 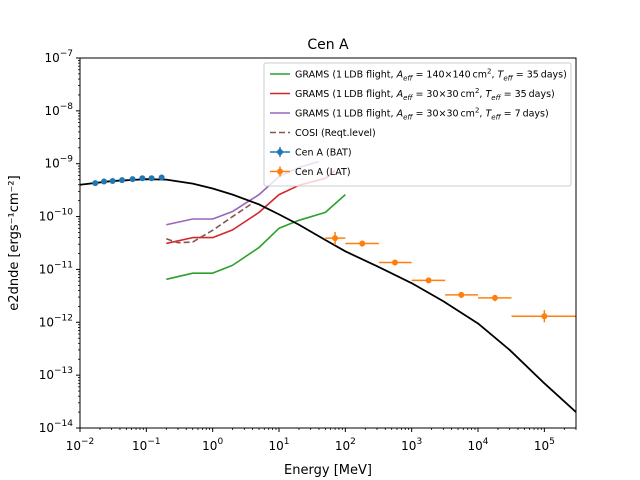 I want to click on x-tick-label-1: 10⁻¹, so click(x=146, y=445).